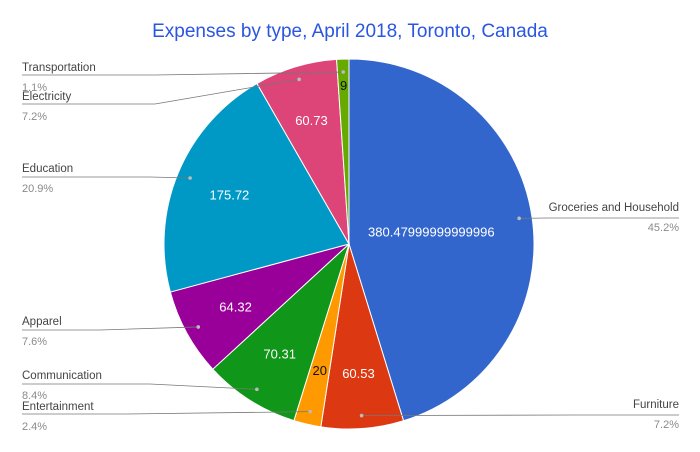  I want to click on pie-slice-education, so click(256, 187).